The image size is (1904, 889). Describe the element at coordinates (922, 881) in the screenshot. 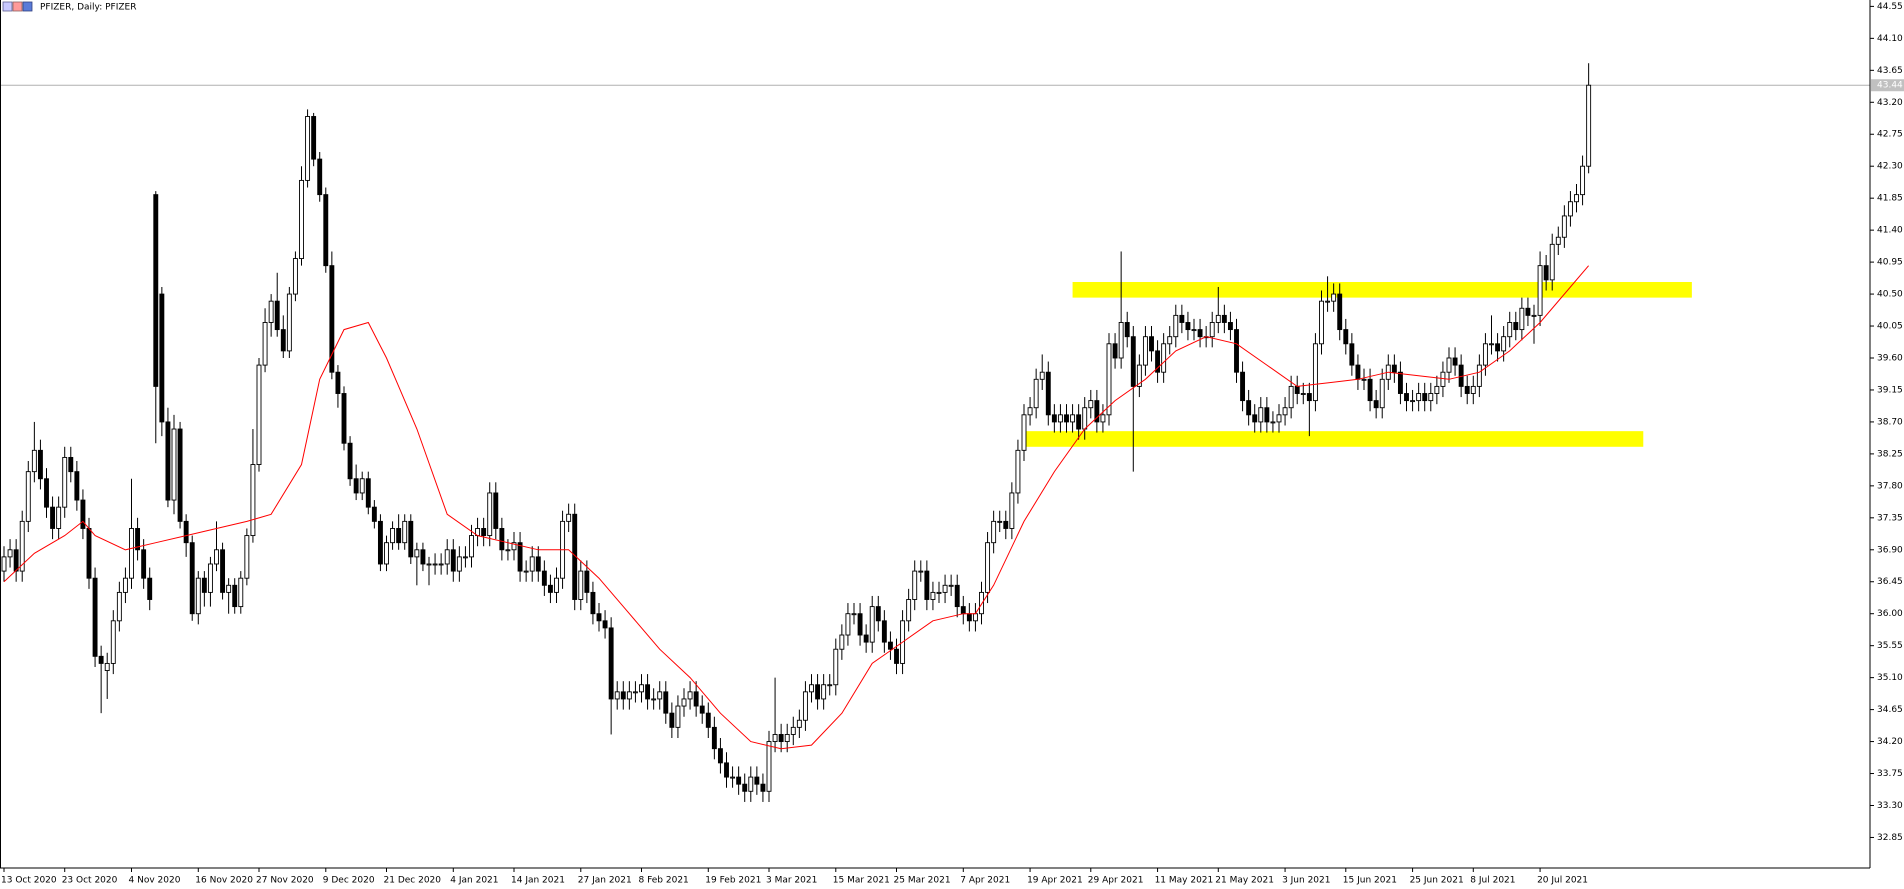

I see `x-tick-label: 25 Mar 2021` at that location.